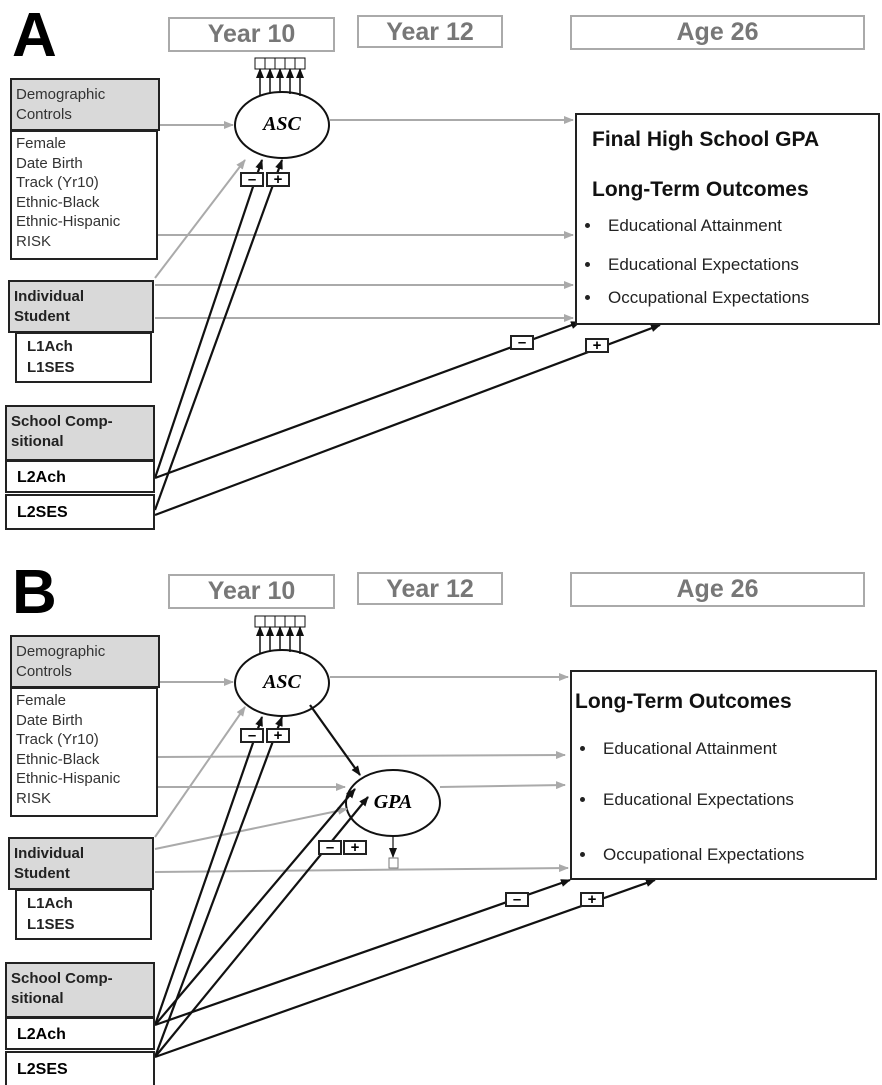 The image size is (882, 1085). Describe the element at coordinates (34, 35) in the screenshot. I see `panel-label: A` at that location.